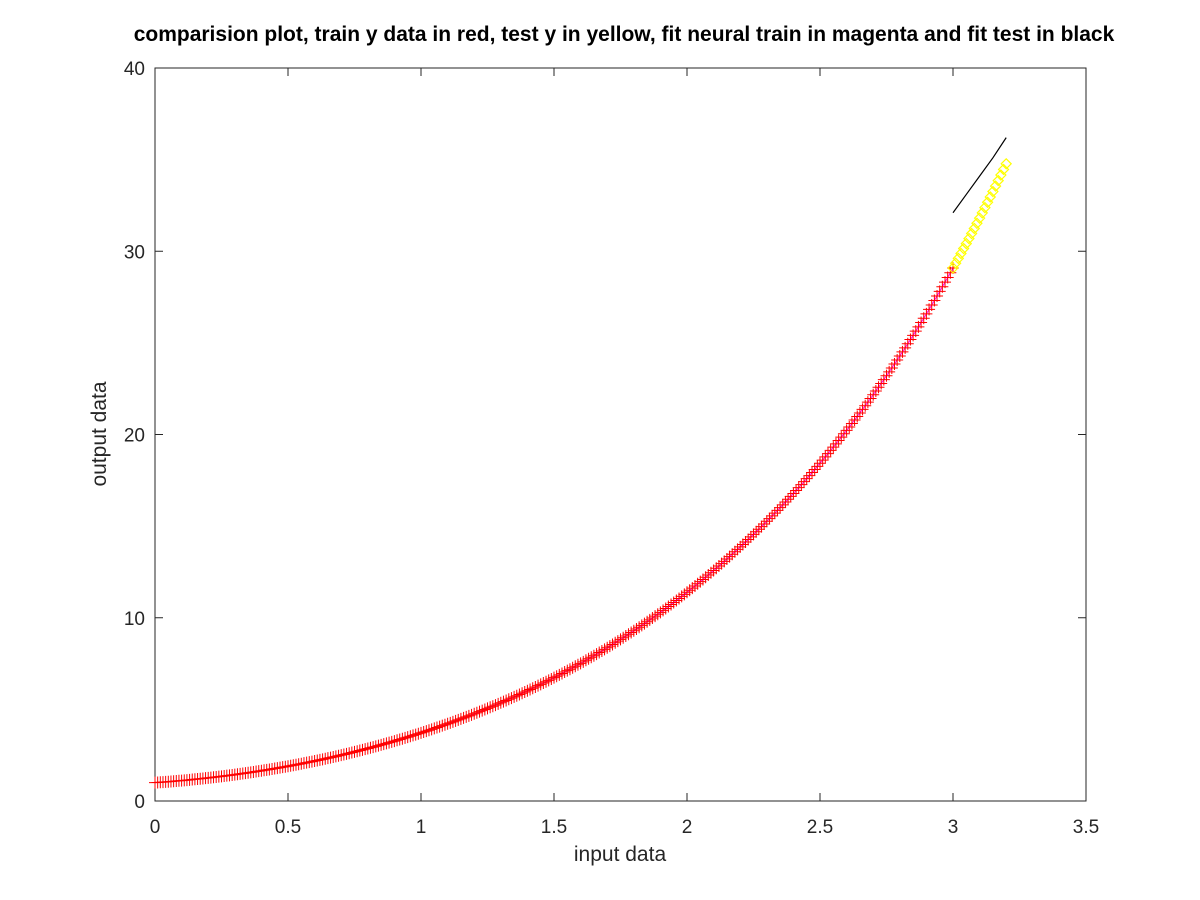 This screenshot has height=900, width=1200. Describe the element at coordinates (134, 619) in the screenshot. I see `y-tick-label: 10` at that location.